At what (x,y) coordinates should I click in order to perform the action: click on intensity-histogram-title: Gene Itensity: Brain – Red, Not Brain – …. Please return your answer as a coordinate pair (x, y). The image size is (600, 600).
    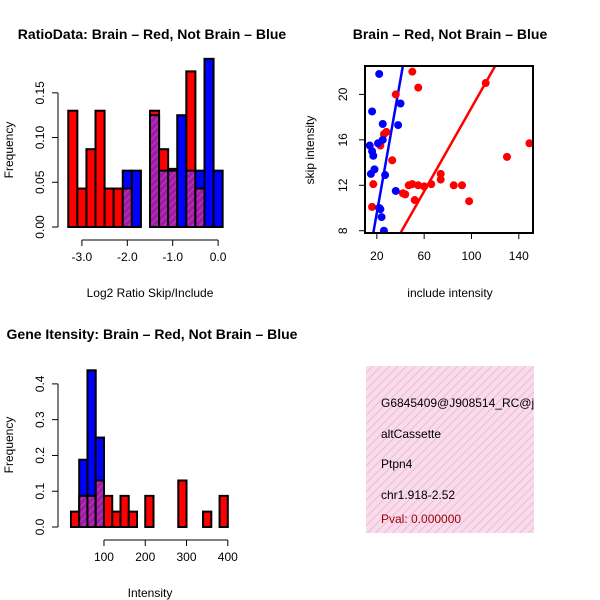
    Looking at the image, I should click on (152, 334).